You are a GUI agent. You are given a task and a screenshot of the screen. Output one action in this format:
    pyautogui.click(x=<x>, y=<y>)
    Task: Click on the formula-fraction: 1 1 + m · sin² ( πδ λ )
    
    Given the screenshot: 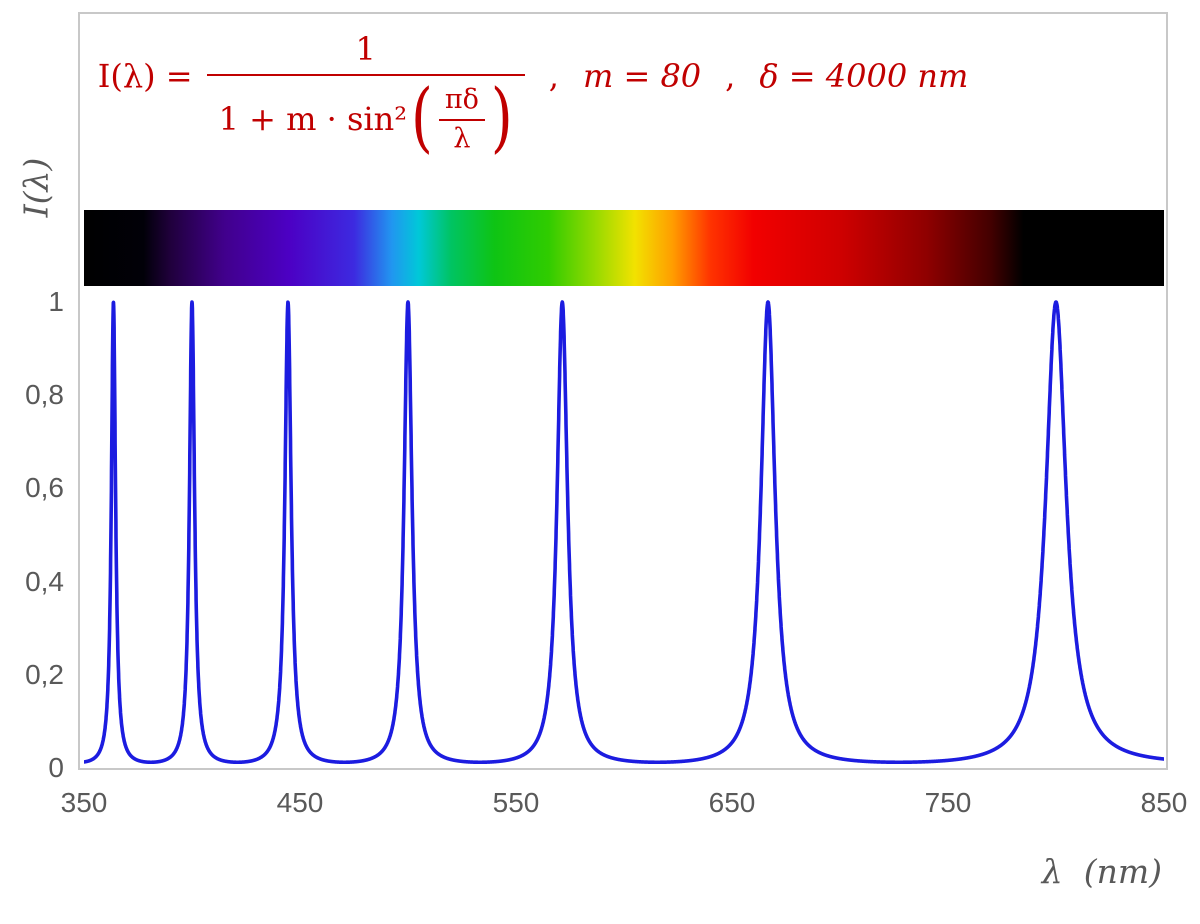 What is the action you would take?
    pyautogui.click(x=365, y=96)
    